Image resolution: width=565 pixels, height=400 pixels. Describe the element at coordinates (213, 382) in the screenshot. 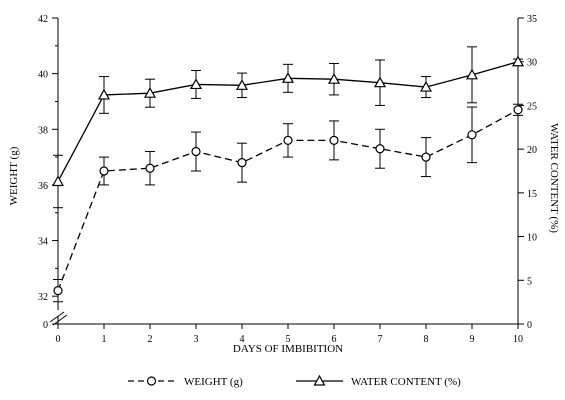

I see `legend-weight-label: WEIGHT (g)` at that location.